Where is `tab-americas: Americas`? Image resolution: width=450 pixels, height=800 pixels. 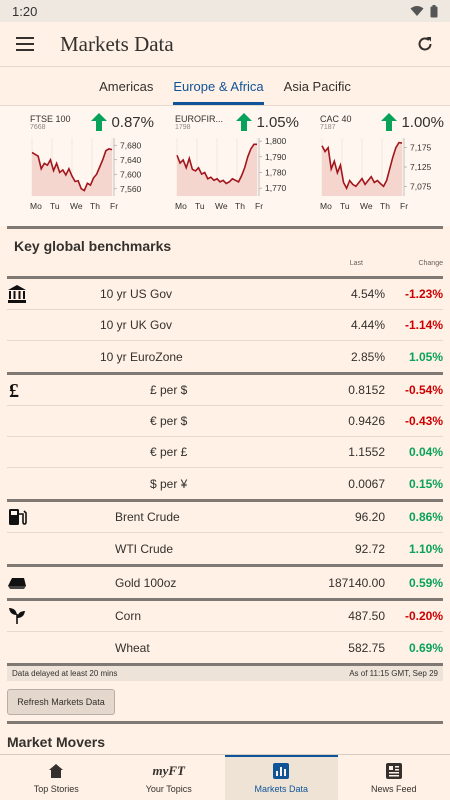 tab-americas: Americas is located at coordinates (126, 86).